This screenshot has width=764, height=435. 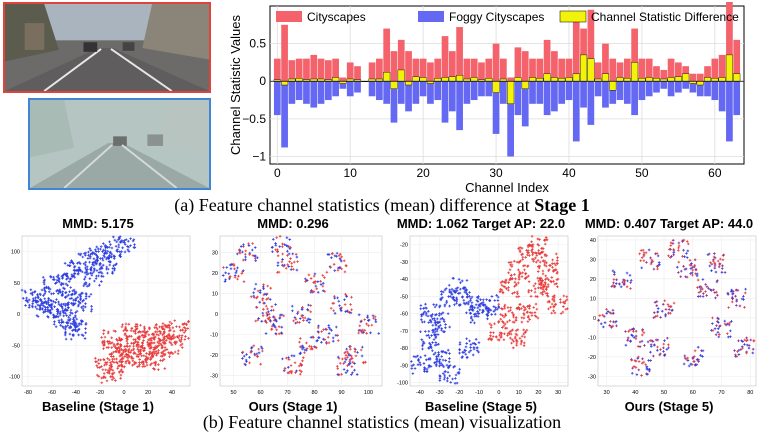 What do you see at coordinates (76, 393) in the screenshot?
I see `tsne-x-tick: -40` at bounding box center [76, 393].